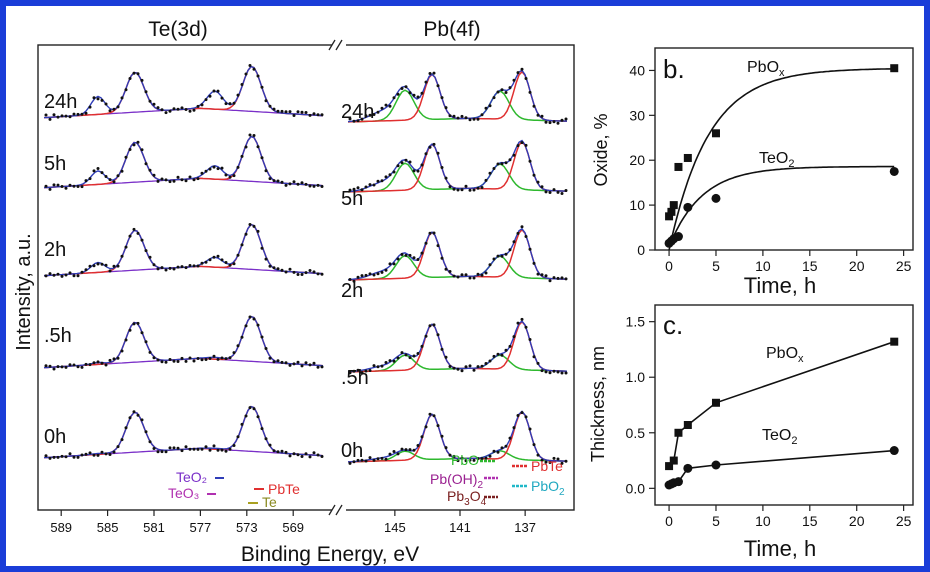  Describe the element at coordinates (201, 527) in the screenshot. I see `xps-left-tick-label: 577` at that location.